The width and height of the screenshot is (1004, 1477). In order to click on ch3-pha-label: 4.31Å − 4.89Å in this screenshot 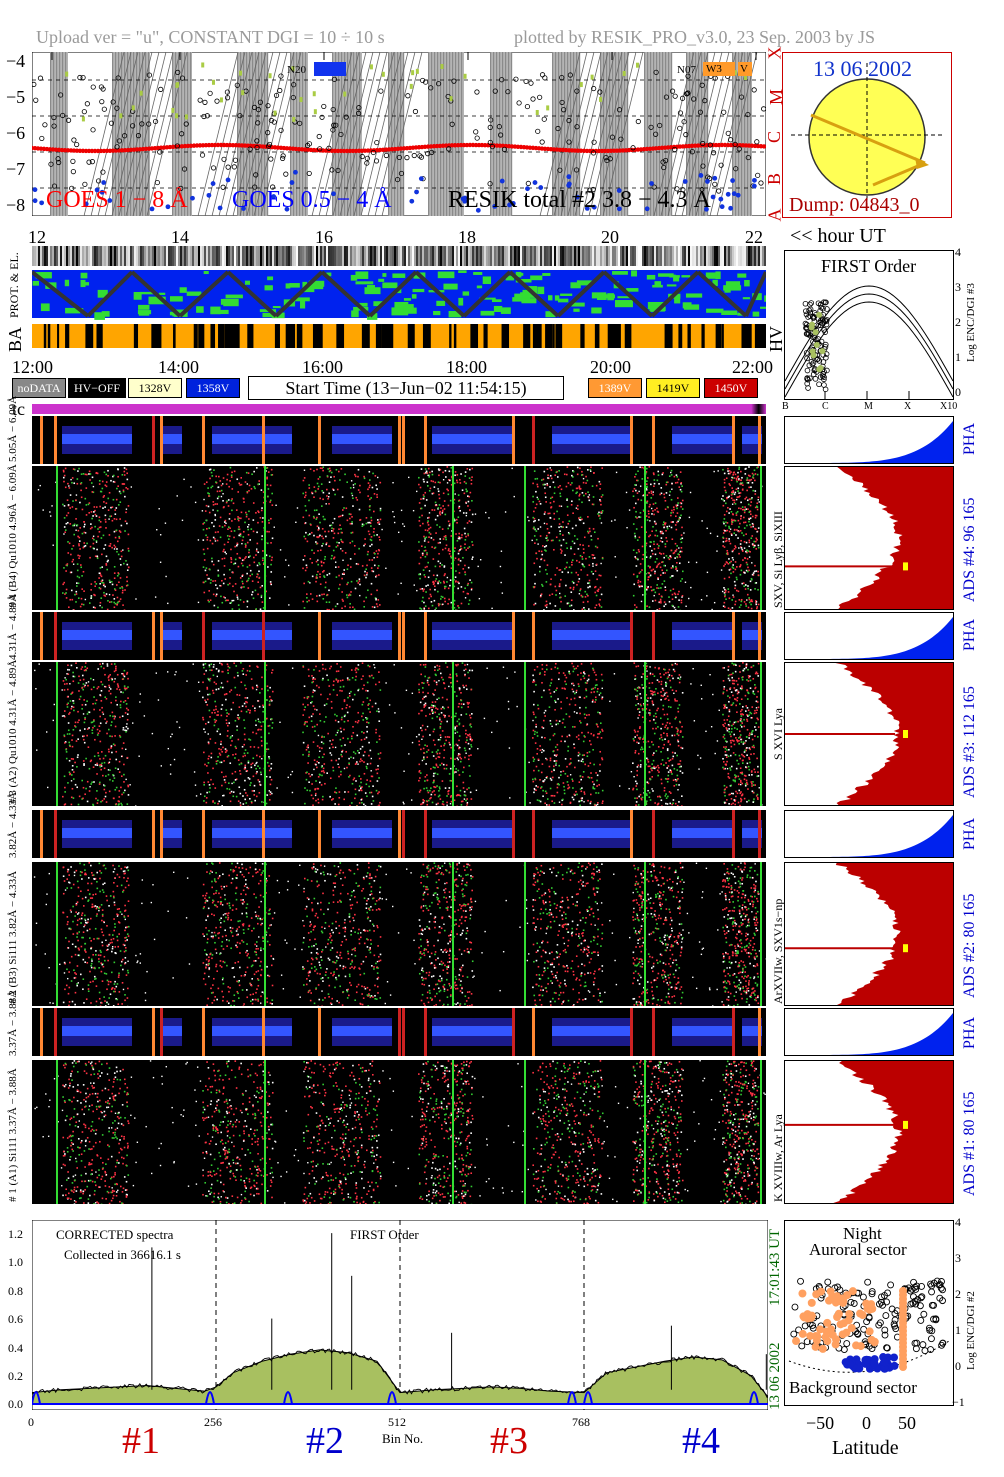, I will do `click(13, 626)`.